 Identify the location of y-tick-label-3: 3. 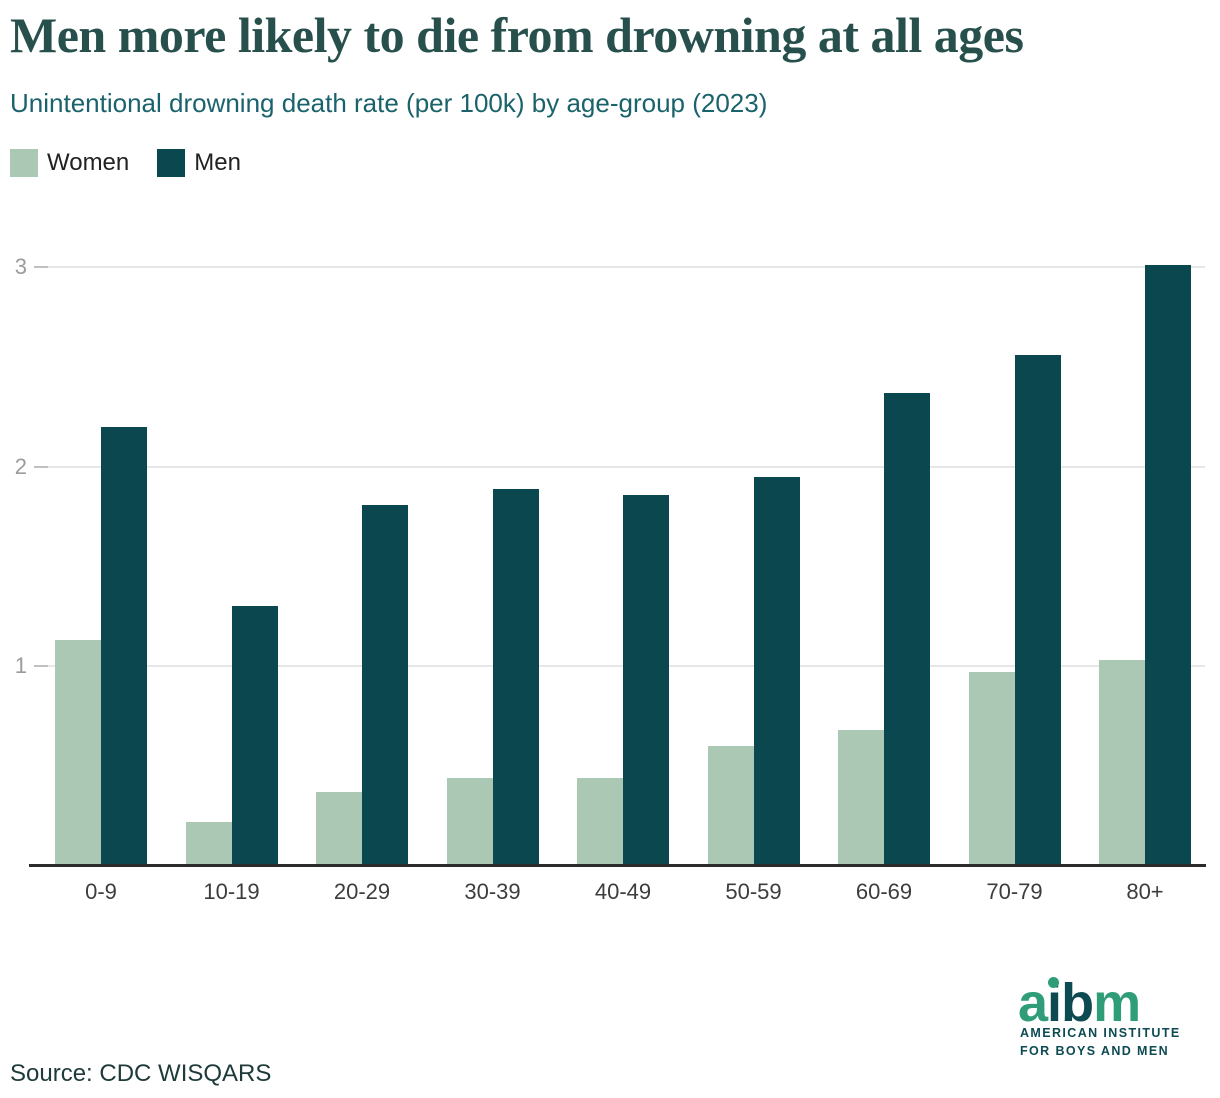
(20, 266).